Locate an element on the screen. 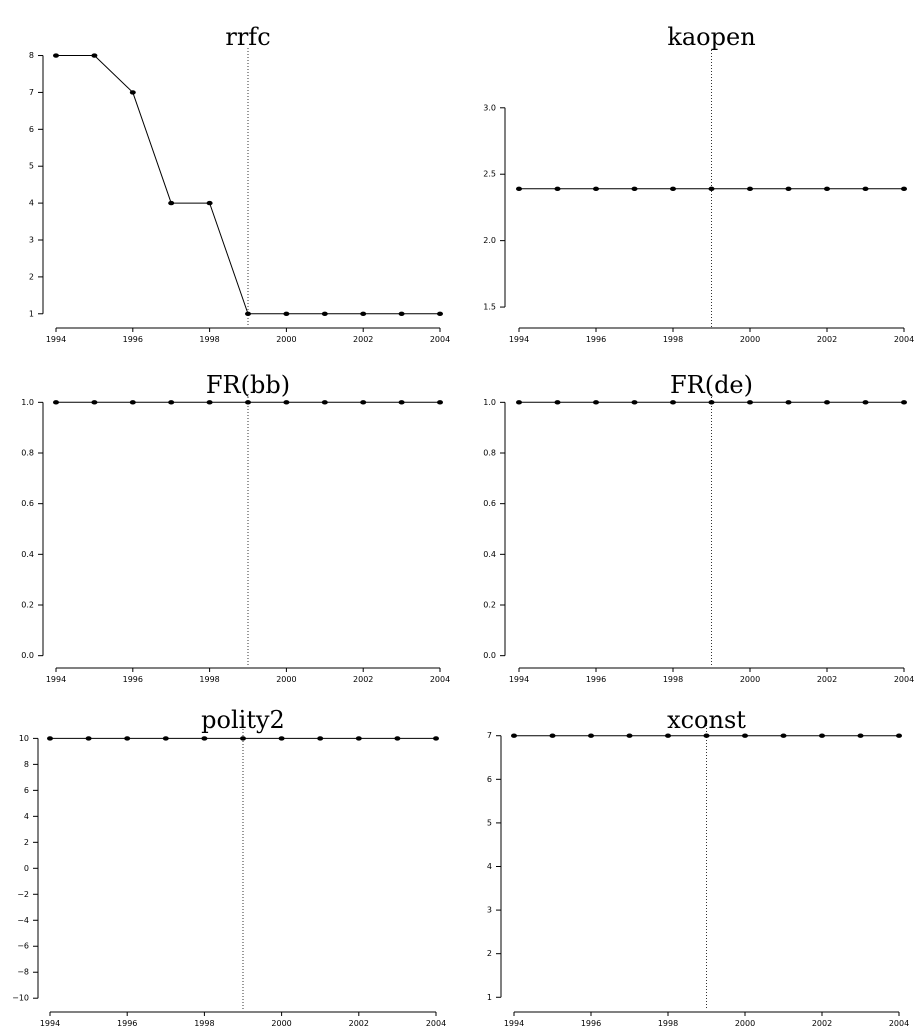 The width and height of the screenshot is (921, 1033). panel-title: rrfc is located at coordinates (247, 37).